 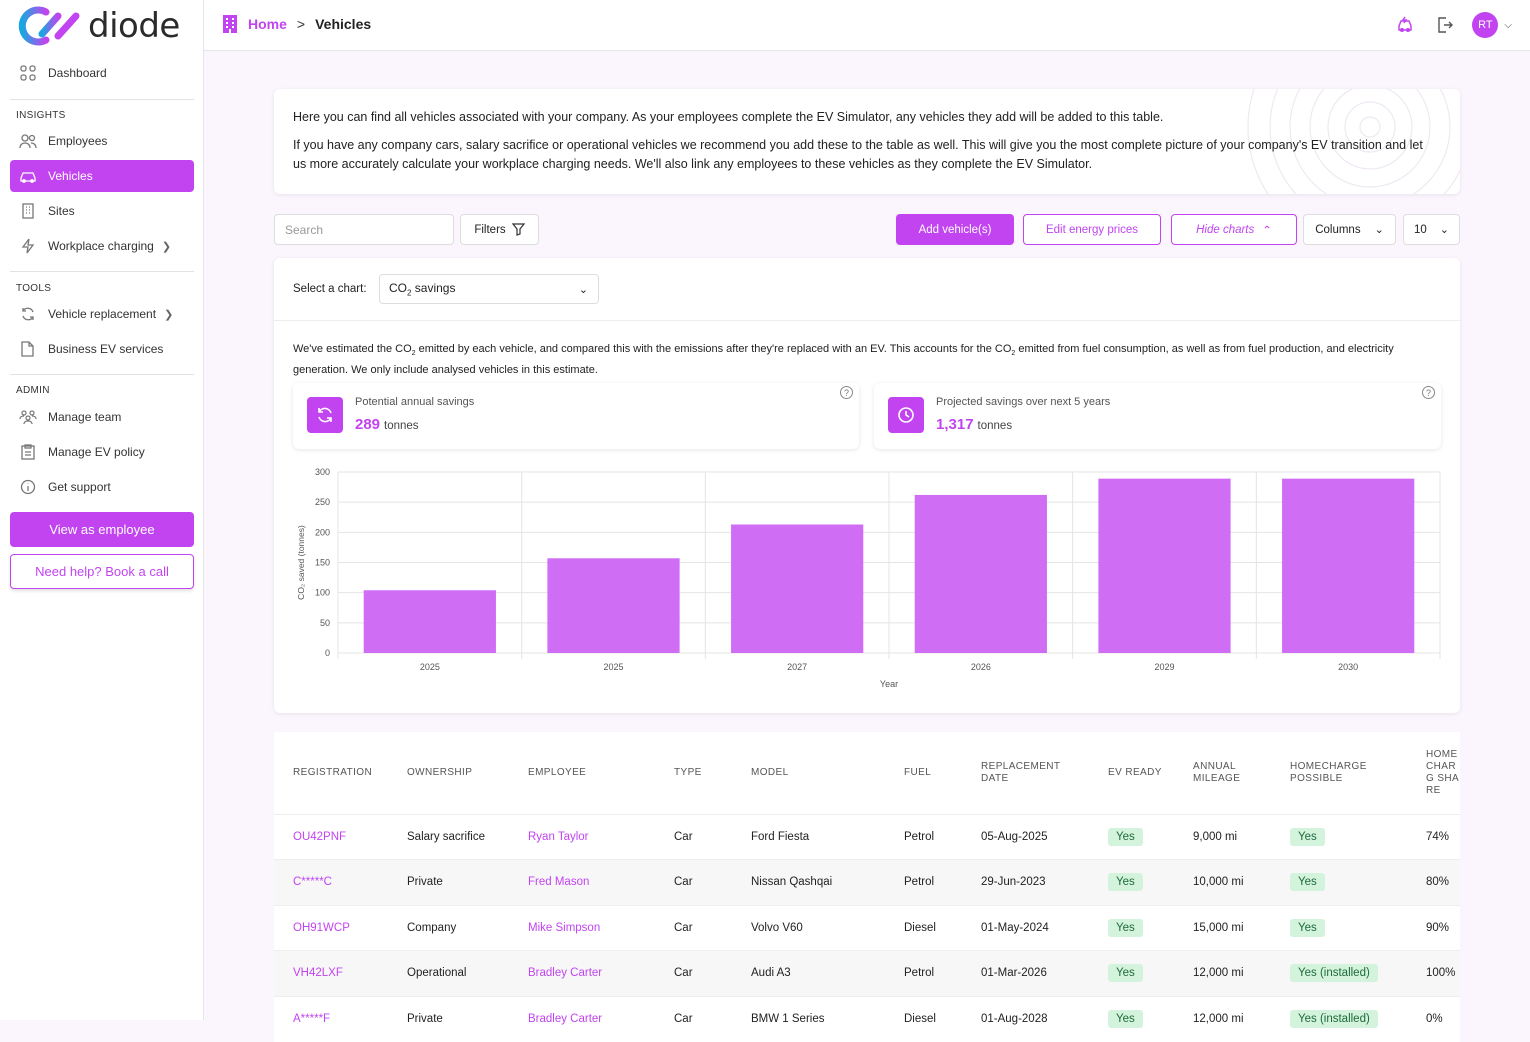 I want to click on document-icon, so click(x=28, y=349).